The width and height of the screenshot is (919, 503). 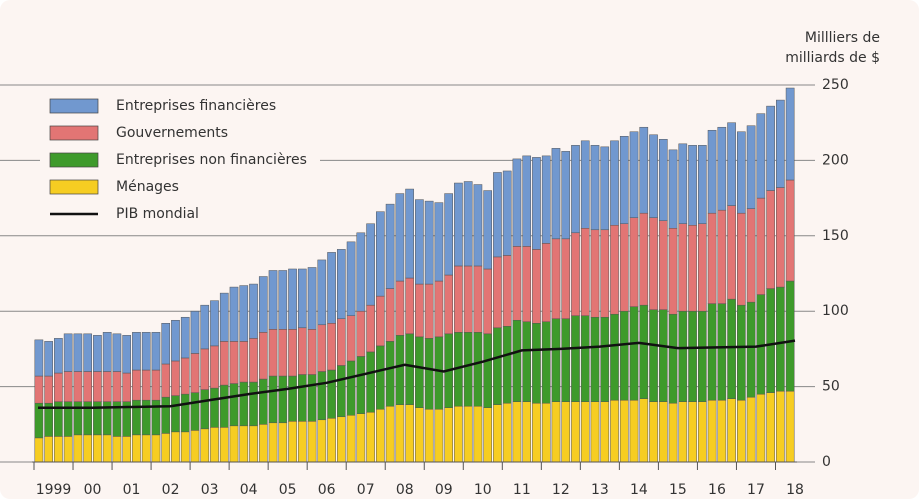 I want to click on legend-label: PIB mondial, so click(x=157, y=214).